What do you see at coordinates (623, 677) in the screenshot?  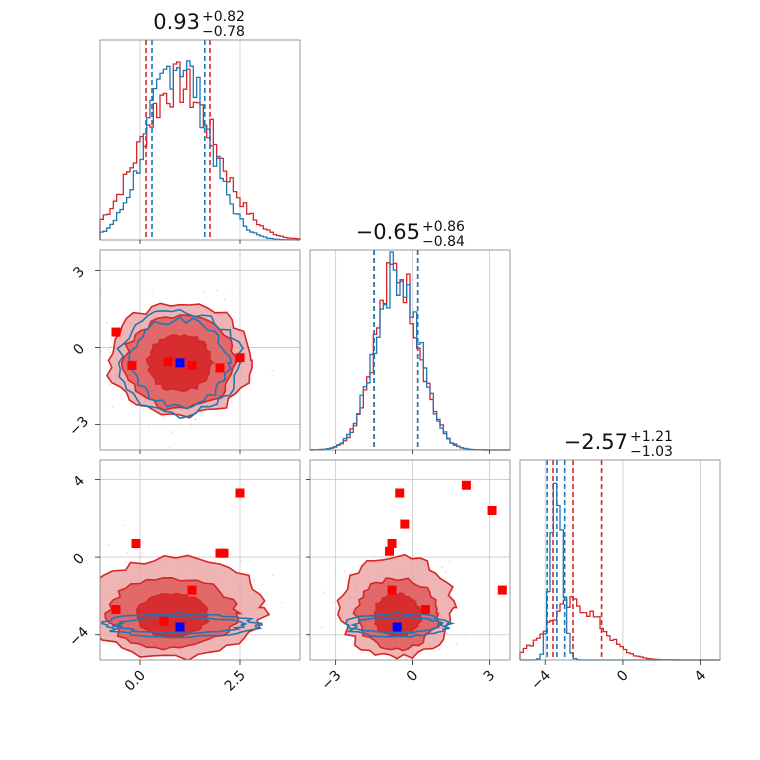 I see `x-tick-label-2-1: 0` at bounding box center [623, 677].